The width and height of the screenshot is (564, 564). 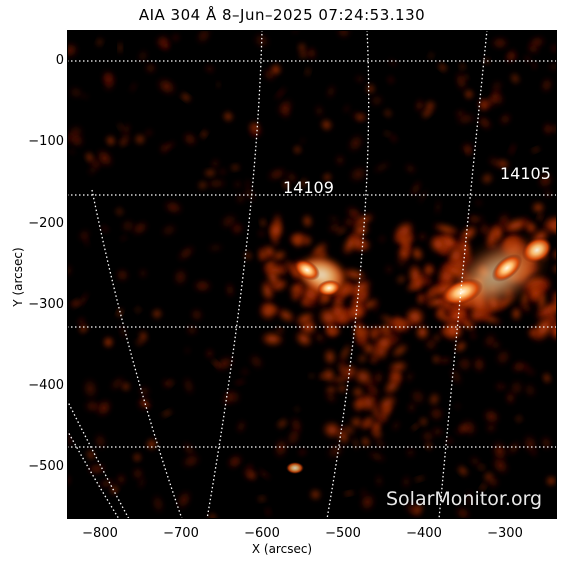 What do you see at coordinates (262, 533) in the screenshot?
I see `x-tick-label: −600` at bounding box center [262, 533].